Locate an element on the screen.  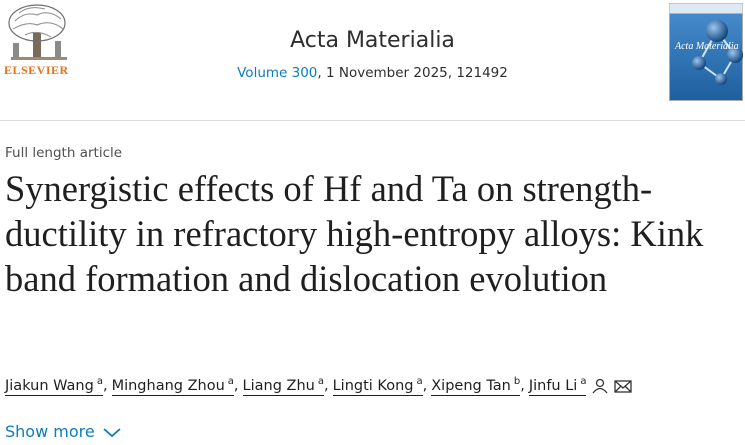
author-name: Lingti Kong is located at coordinates (373, 385).